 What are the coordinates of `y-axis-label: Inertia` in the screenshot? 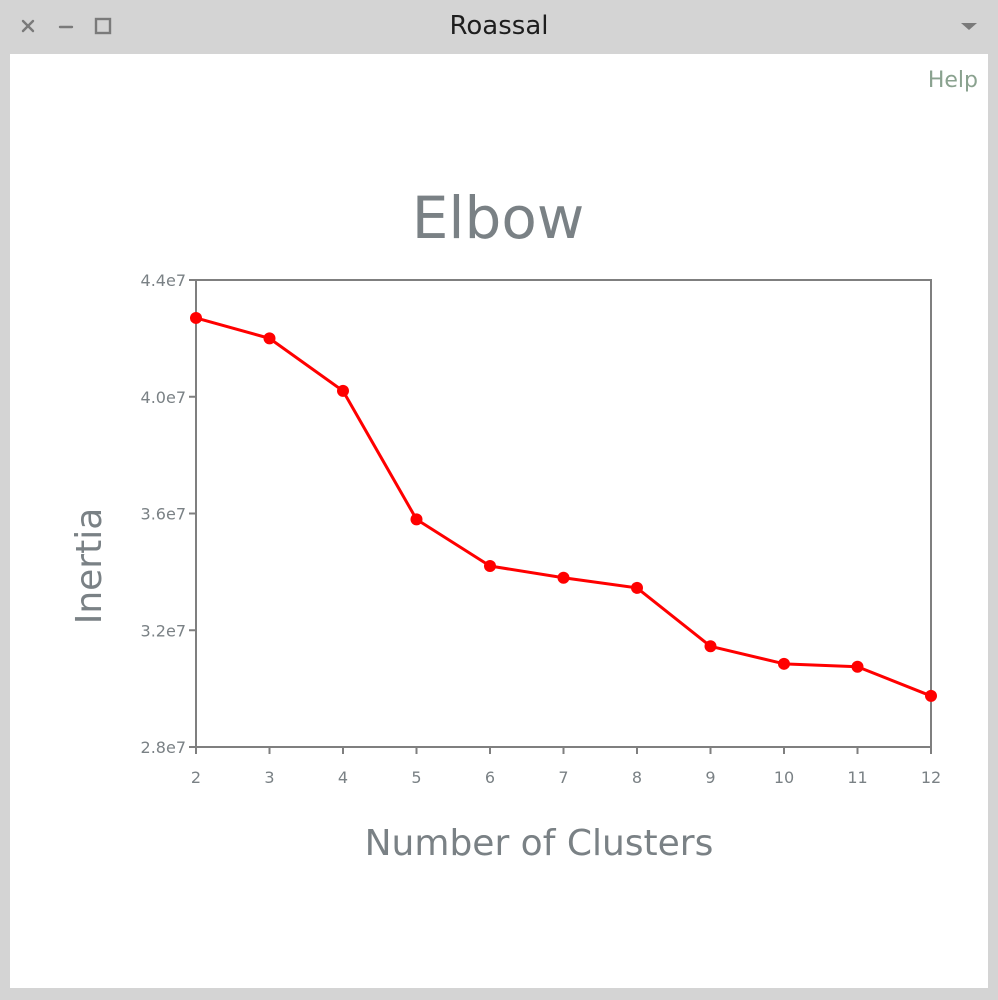 It's located at (89, 566).